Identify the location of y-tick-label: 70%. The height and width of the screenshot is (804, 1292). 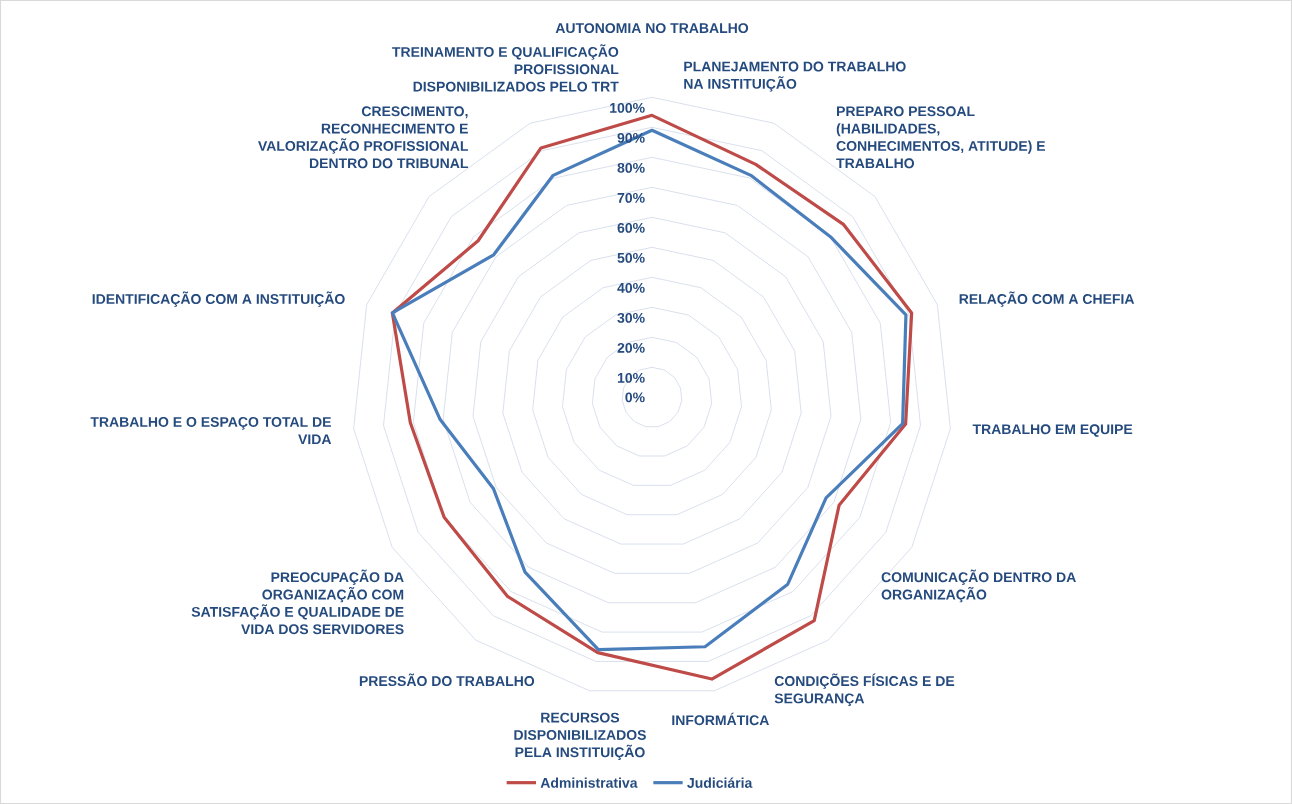
(631, 197).